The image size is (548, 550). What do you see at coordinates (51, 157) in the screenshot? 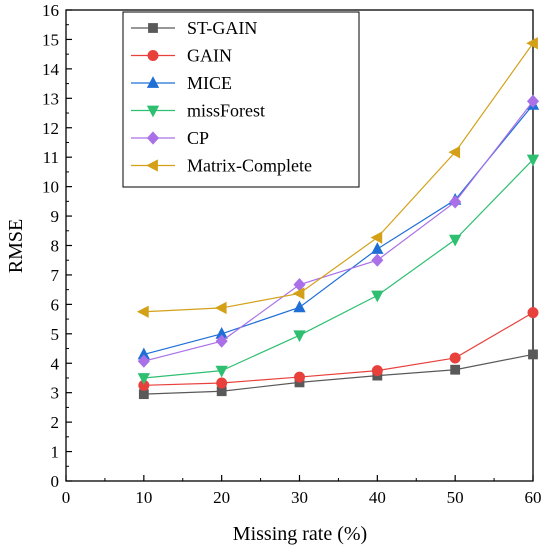
I see `y-tick-label: 11` at bounding box center [51, 157].